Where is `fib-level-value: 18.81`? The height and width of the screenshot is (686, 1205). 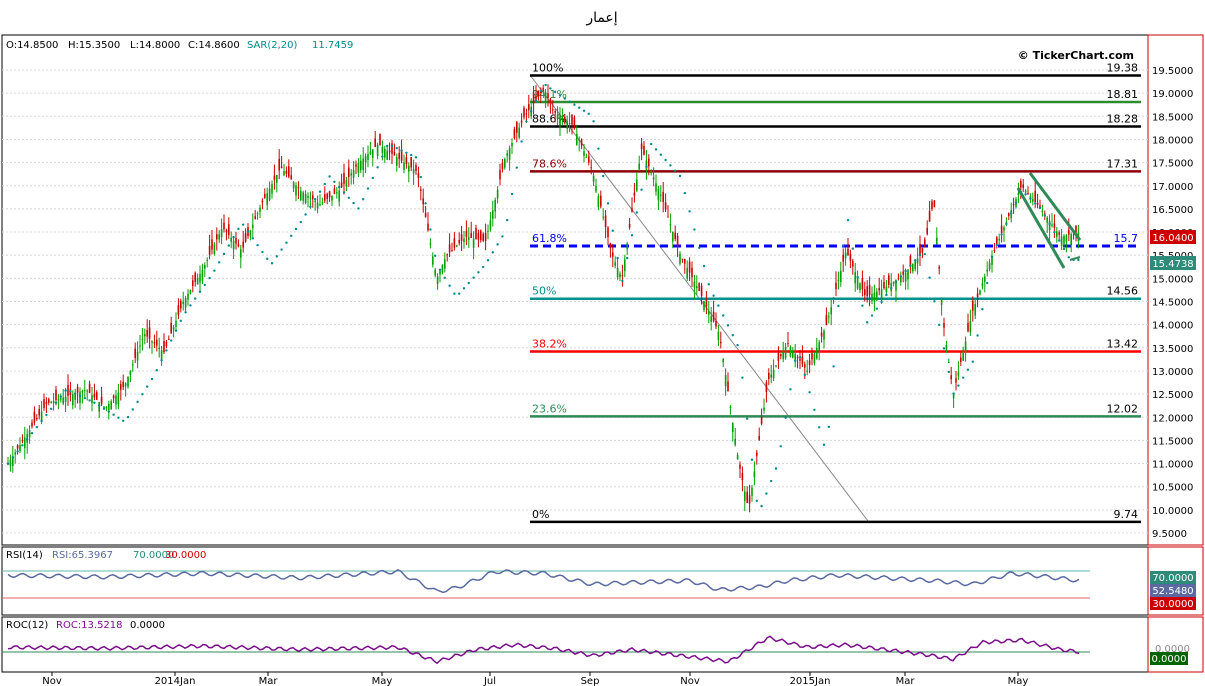 fib-level-value: 18.81 is located at coordinates (1123, 94).